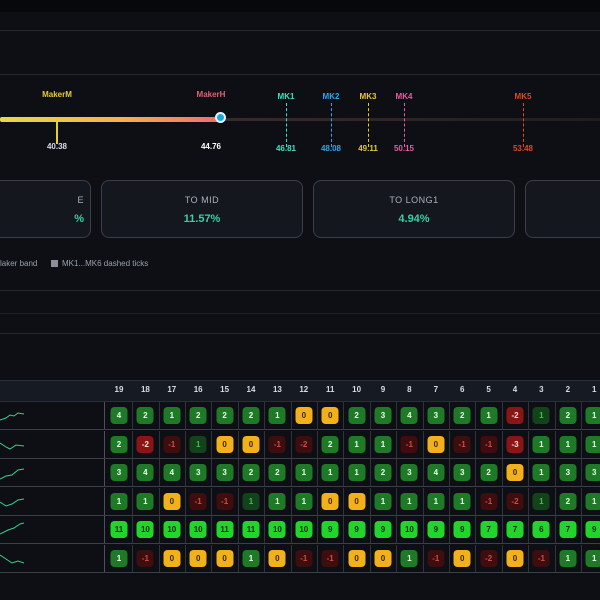 Image resolution: width=600 pixels, height=600 pixels. Describe the element at coordinates (145, 389) in the screenshot. I see `column-header: 18` at that location.